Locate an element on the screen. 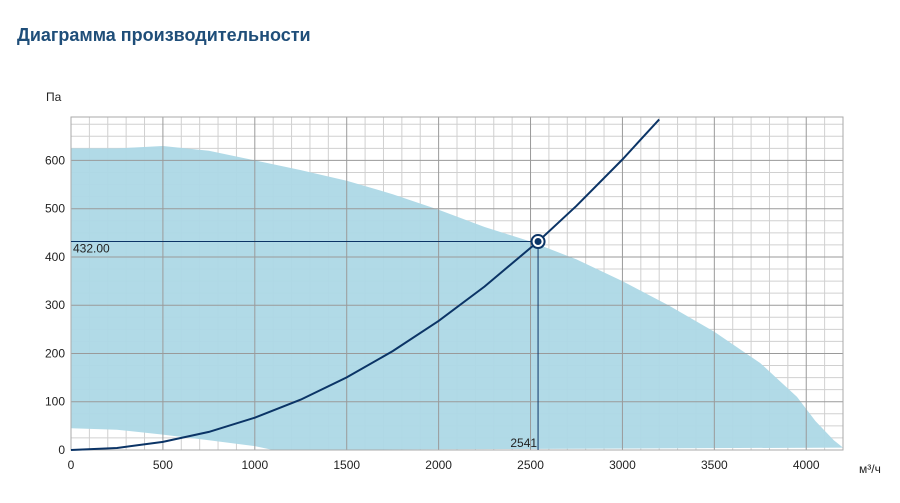 The height and width of the screenshot is (503, 900). x-tick-label: 2000 is located at coordinates (438, 465).